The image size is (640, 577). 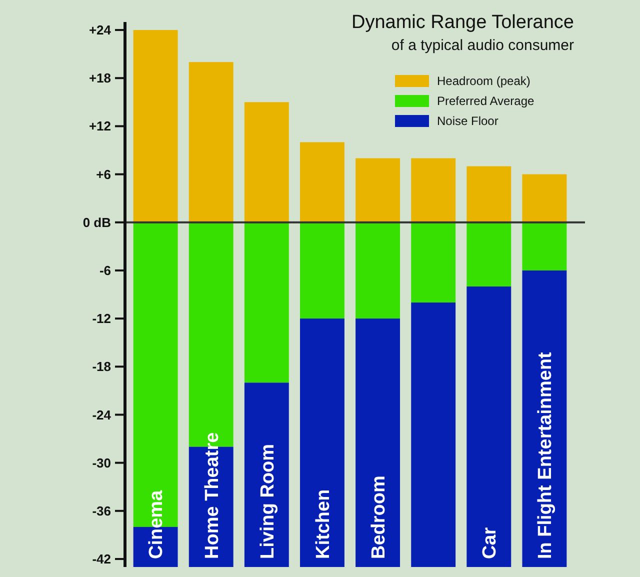 I want to click on x-tick-label: Bedroom, so click(x=379, y=517).